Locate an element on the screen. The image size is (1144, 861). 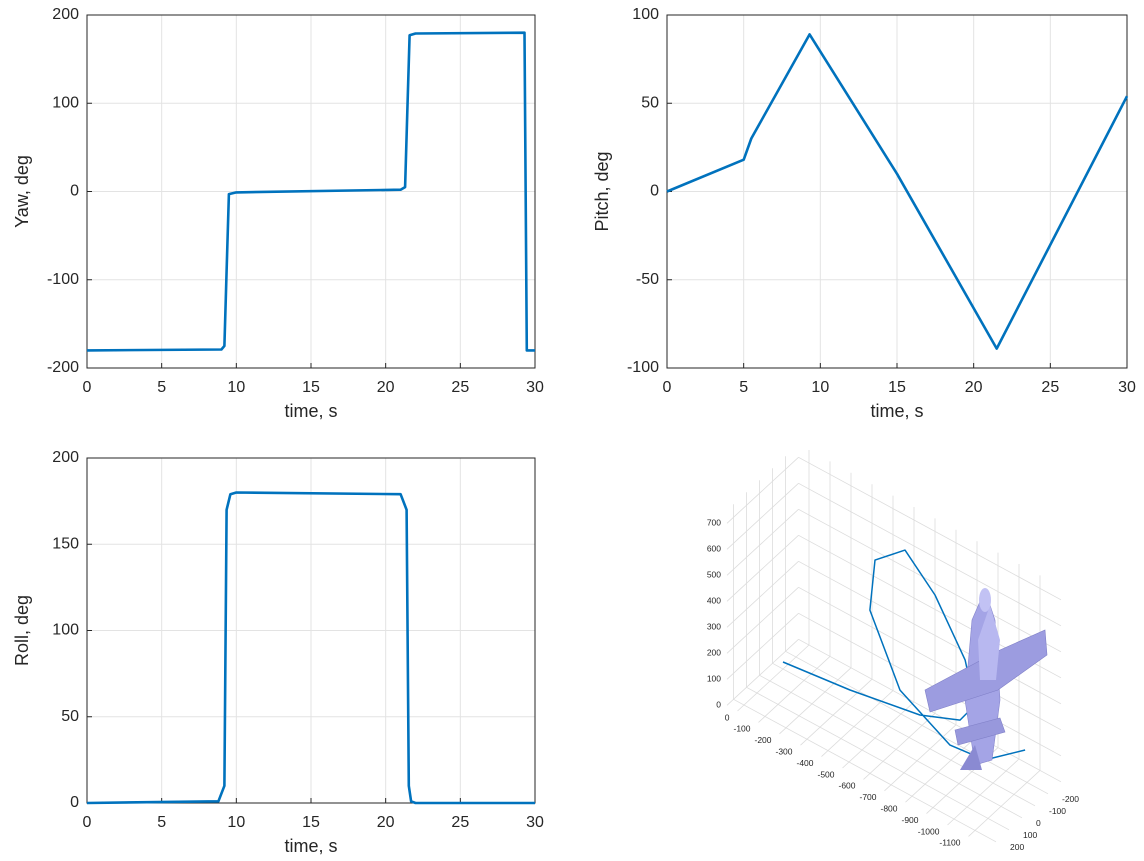
y-tick-label: -300 is located at coordinates (783, 751).